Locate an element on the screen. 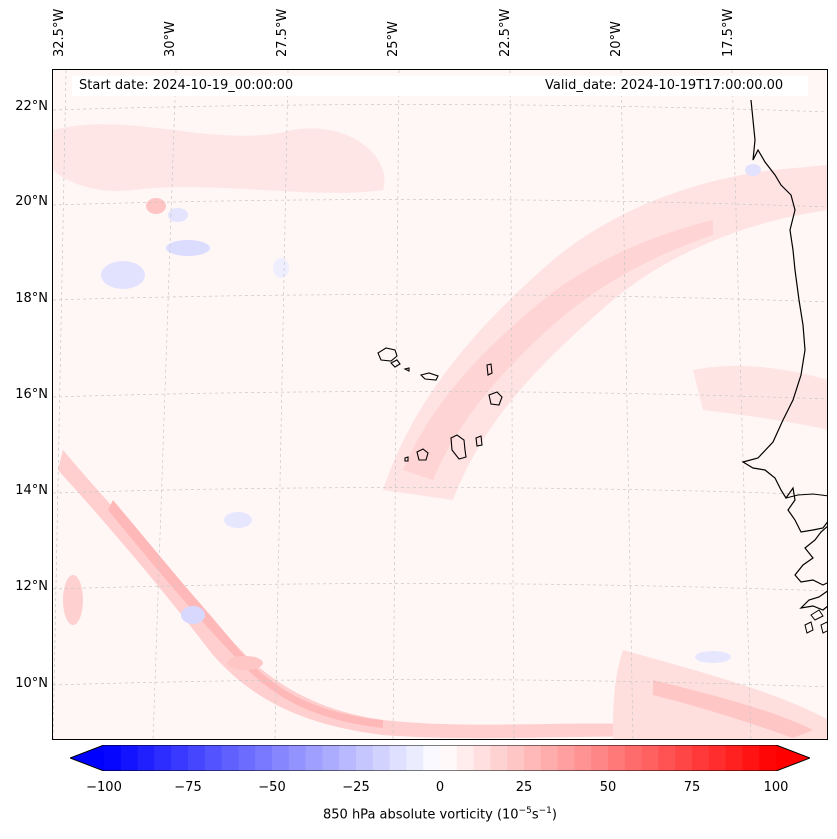 This screenshot has height=839, width=837. island-santa-luzia is located at coordinates (406, 369).